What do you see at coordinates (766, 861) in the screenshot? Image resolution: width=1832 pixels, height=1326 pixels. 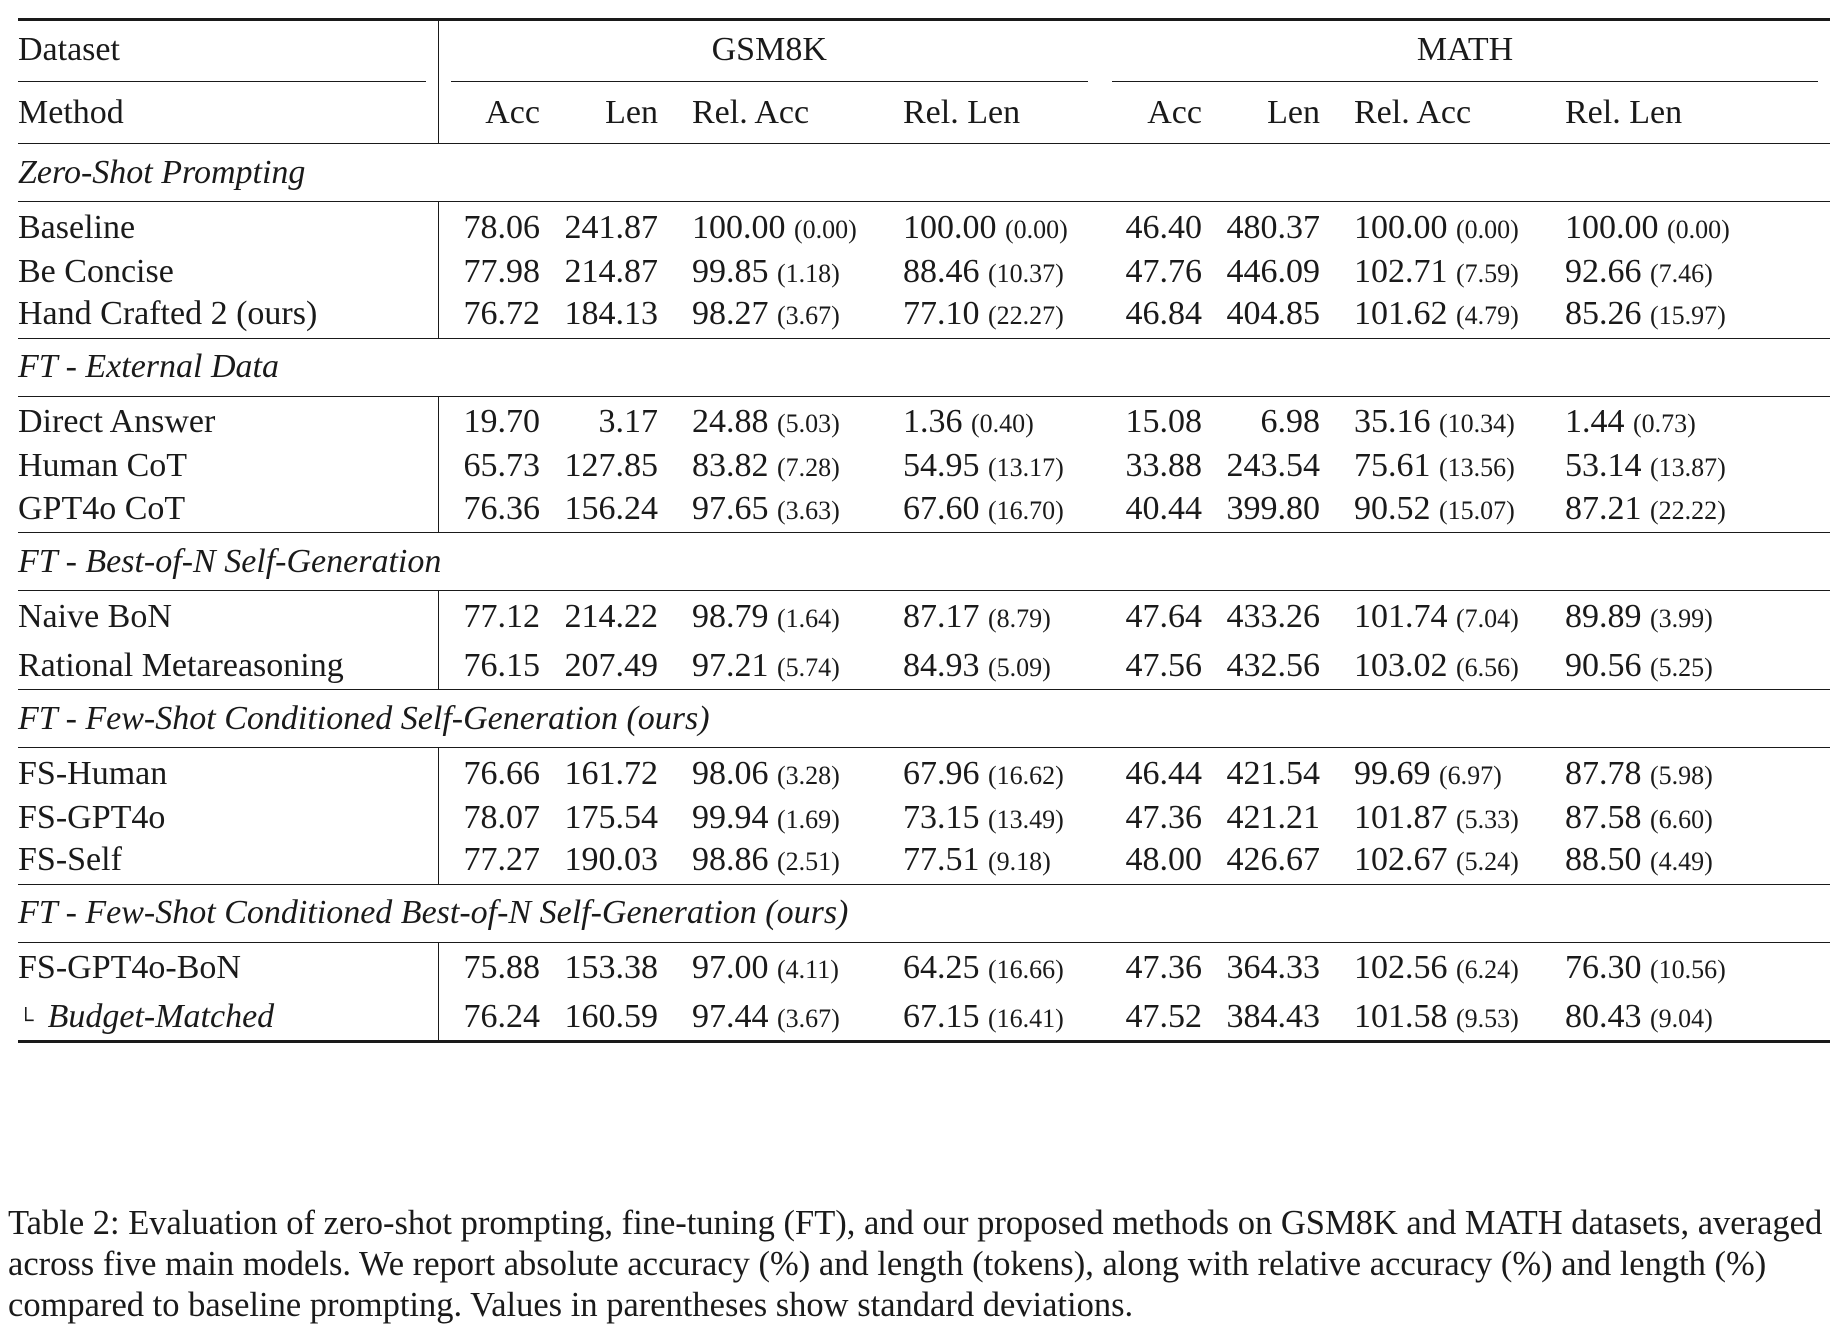 I see `gsm-rel-acc-cell: 98.86 (2.51)` at bounding box center [766, 861].